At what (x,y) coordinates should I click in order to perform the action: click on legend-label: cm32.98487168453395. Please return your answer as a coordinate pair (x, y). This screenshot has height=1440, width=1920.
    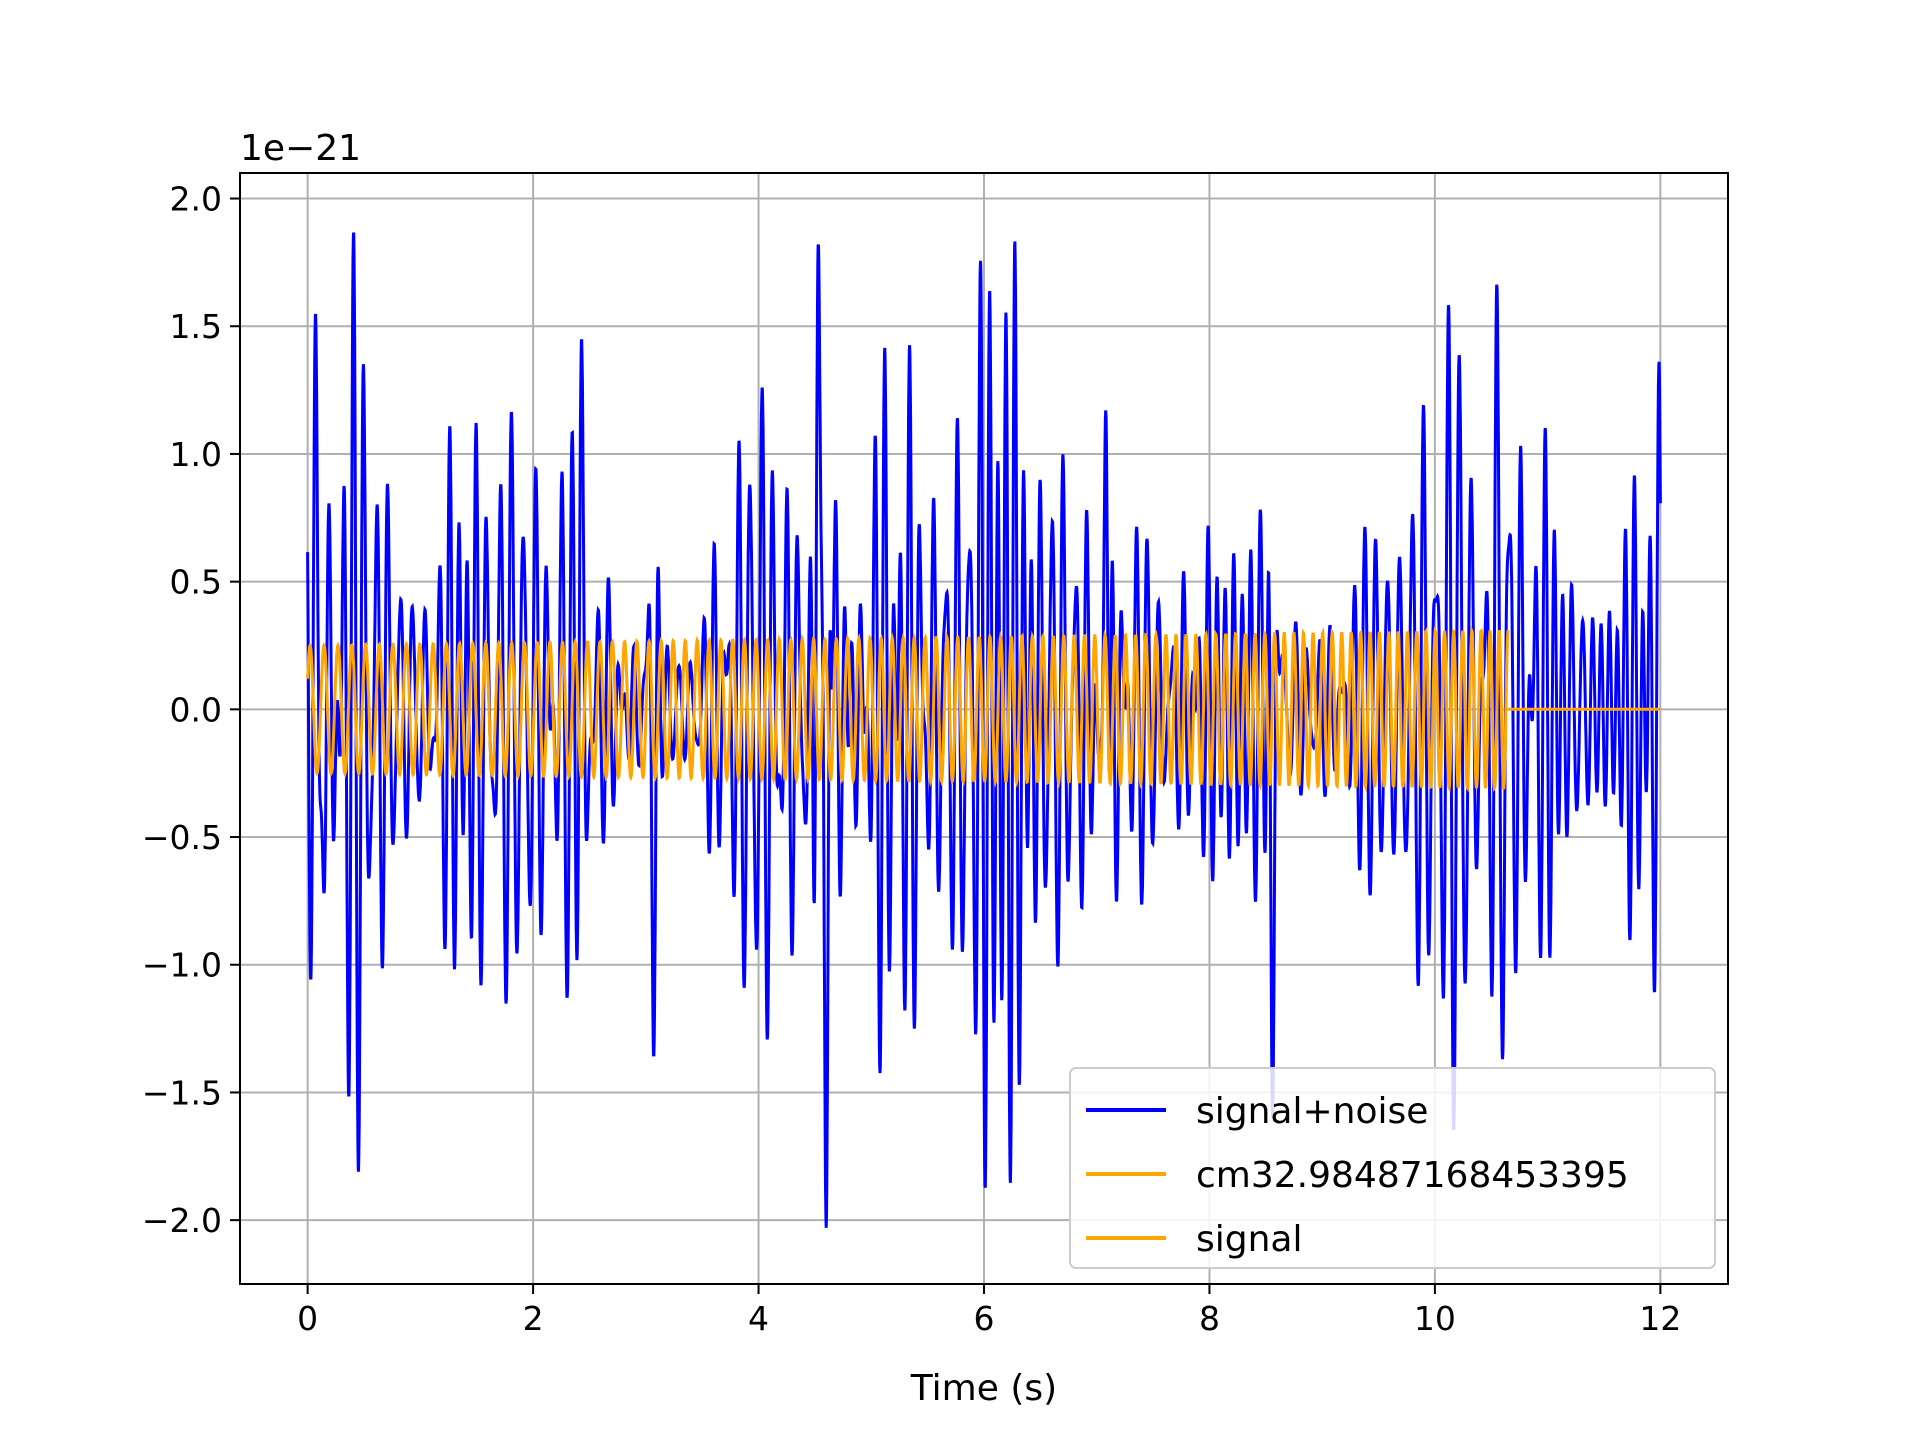
    Looking at the image, I should click on (1412, 1175).